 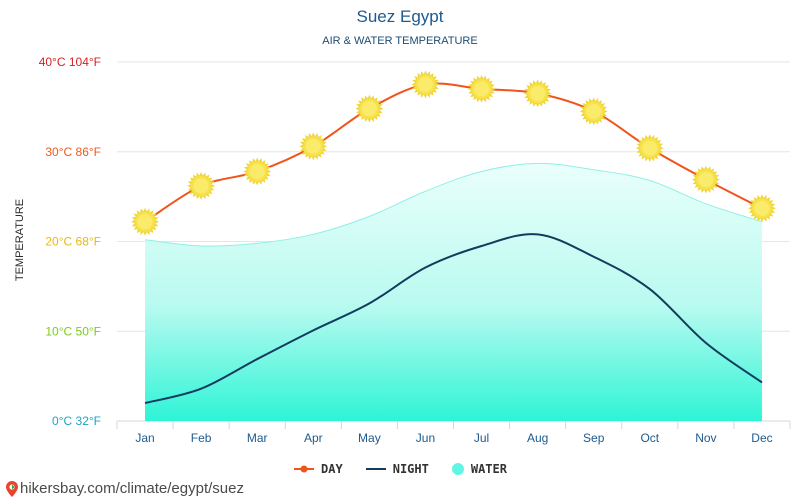 What do you see at coordinates (73, 242) in the screenshot?
I see `y-tick-label: 20°C 68°F` at bounding box center [73, 242].